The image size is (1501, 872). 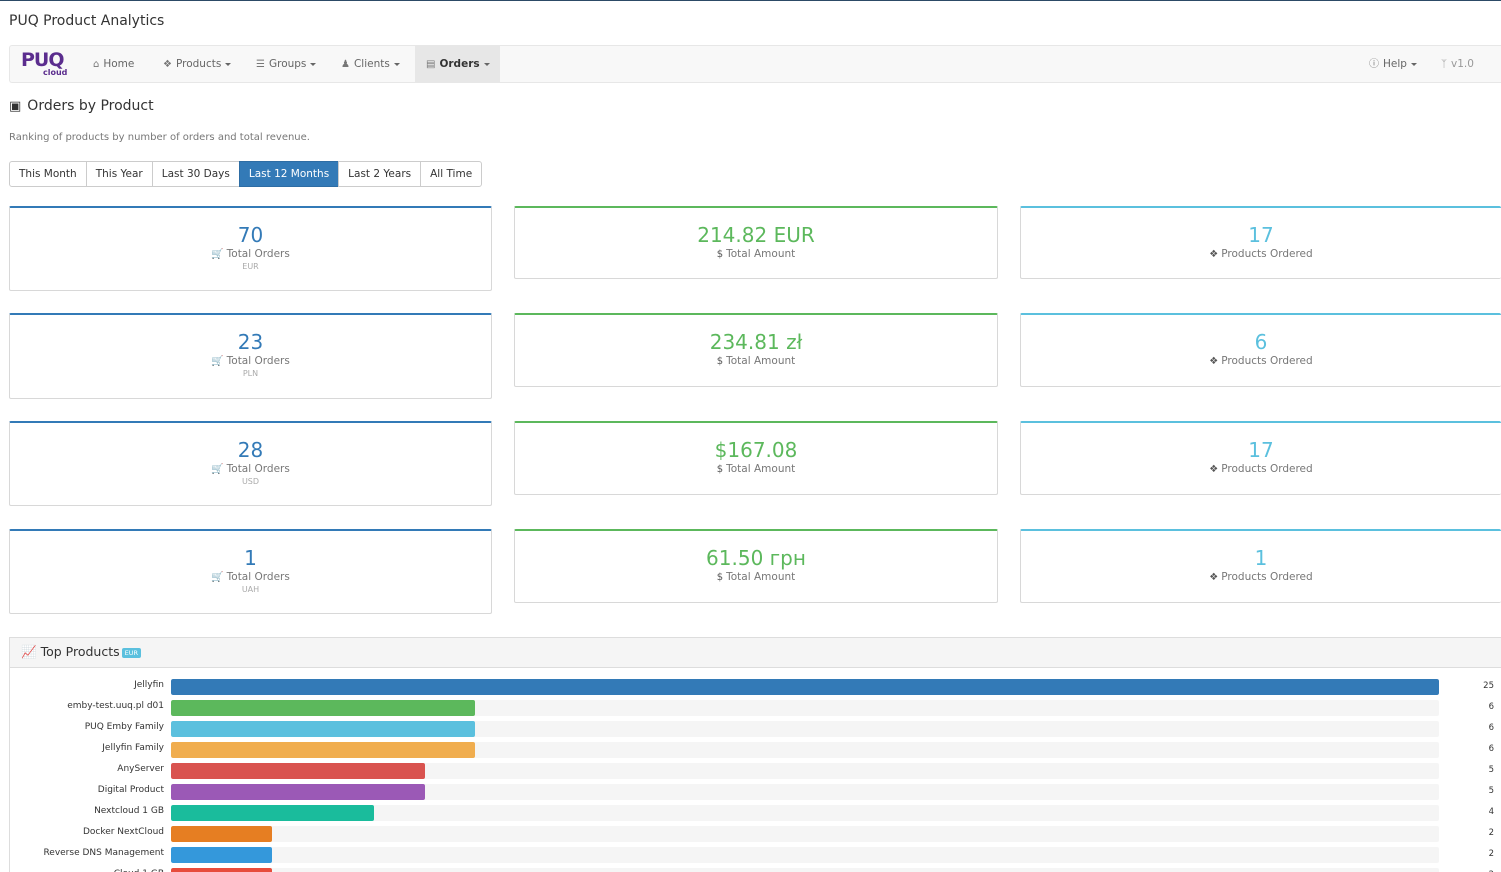 What do you see at coordinates (250, 235) in the screenshot?
I see `total-orders-value: 70` at bounding box center [250, 235].